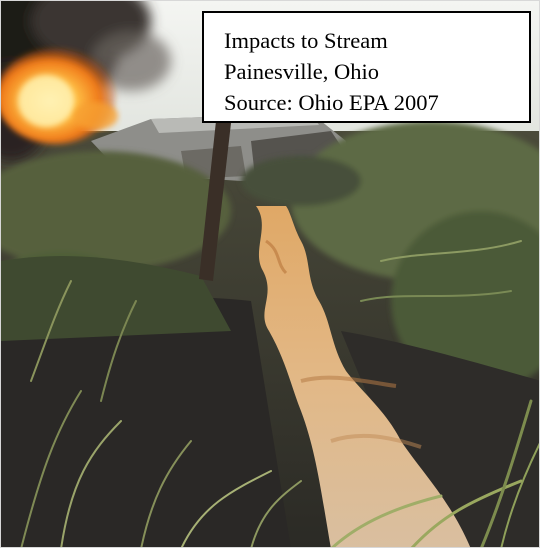  Describe the element at coordinates (59, 96) in the screenshot. I see `fire` at that location.